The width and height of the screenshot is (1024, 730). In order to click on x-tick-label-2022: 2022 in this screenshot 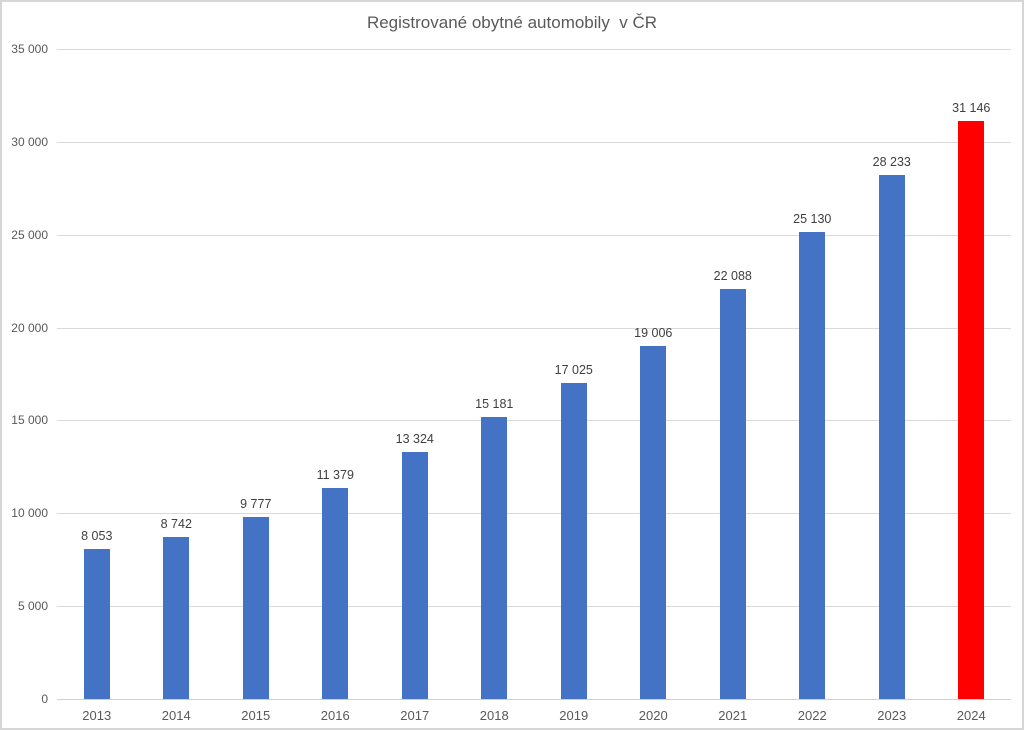, I will do `click(812, 715)`.